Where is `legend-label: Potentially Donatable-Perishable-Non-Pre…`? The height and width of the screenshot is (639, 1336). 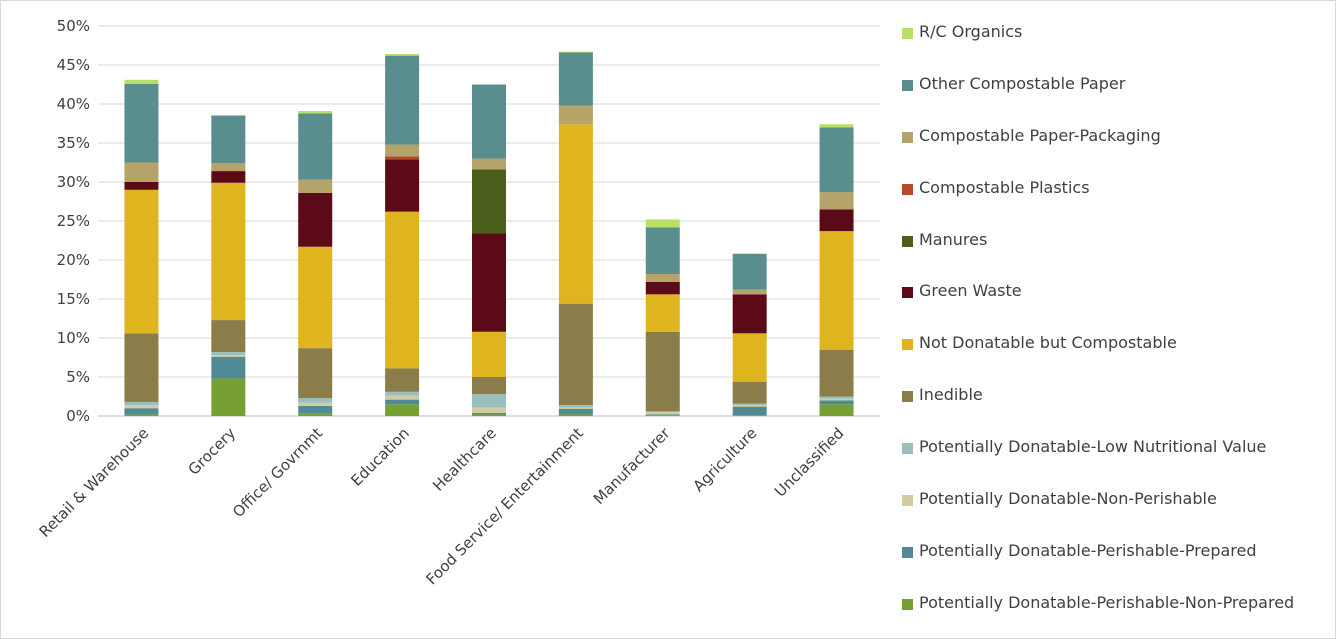 legend-label: Potentially Donatable-Perishable-Non-Pre… is located at coordinates (1107, 602).